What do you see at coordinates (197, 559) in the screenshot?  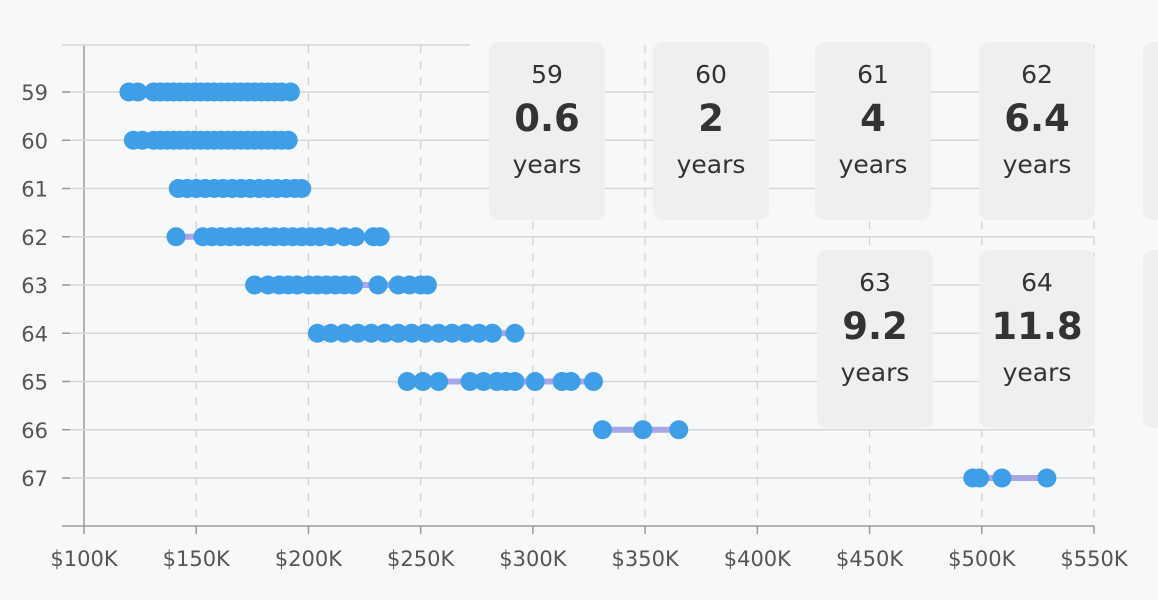 I see `x-tick-label: $150K` at bounding box center [197, 559].